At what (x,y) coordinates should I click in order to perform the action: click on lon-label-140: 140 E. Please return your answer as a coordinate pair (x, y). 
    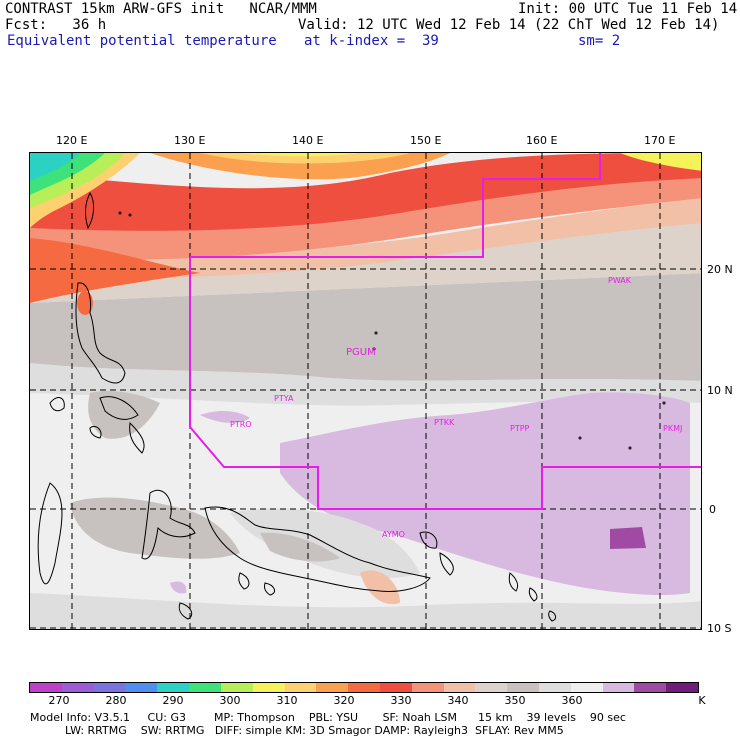
    Looking at the image, I should click on (308, 140).